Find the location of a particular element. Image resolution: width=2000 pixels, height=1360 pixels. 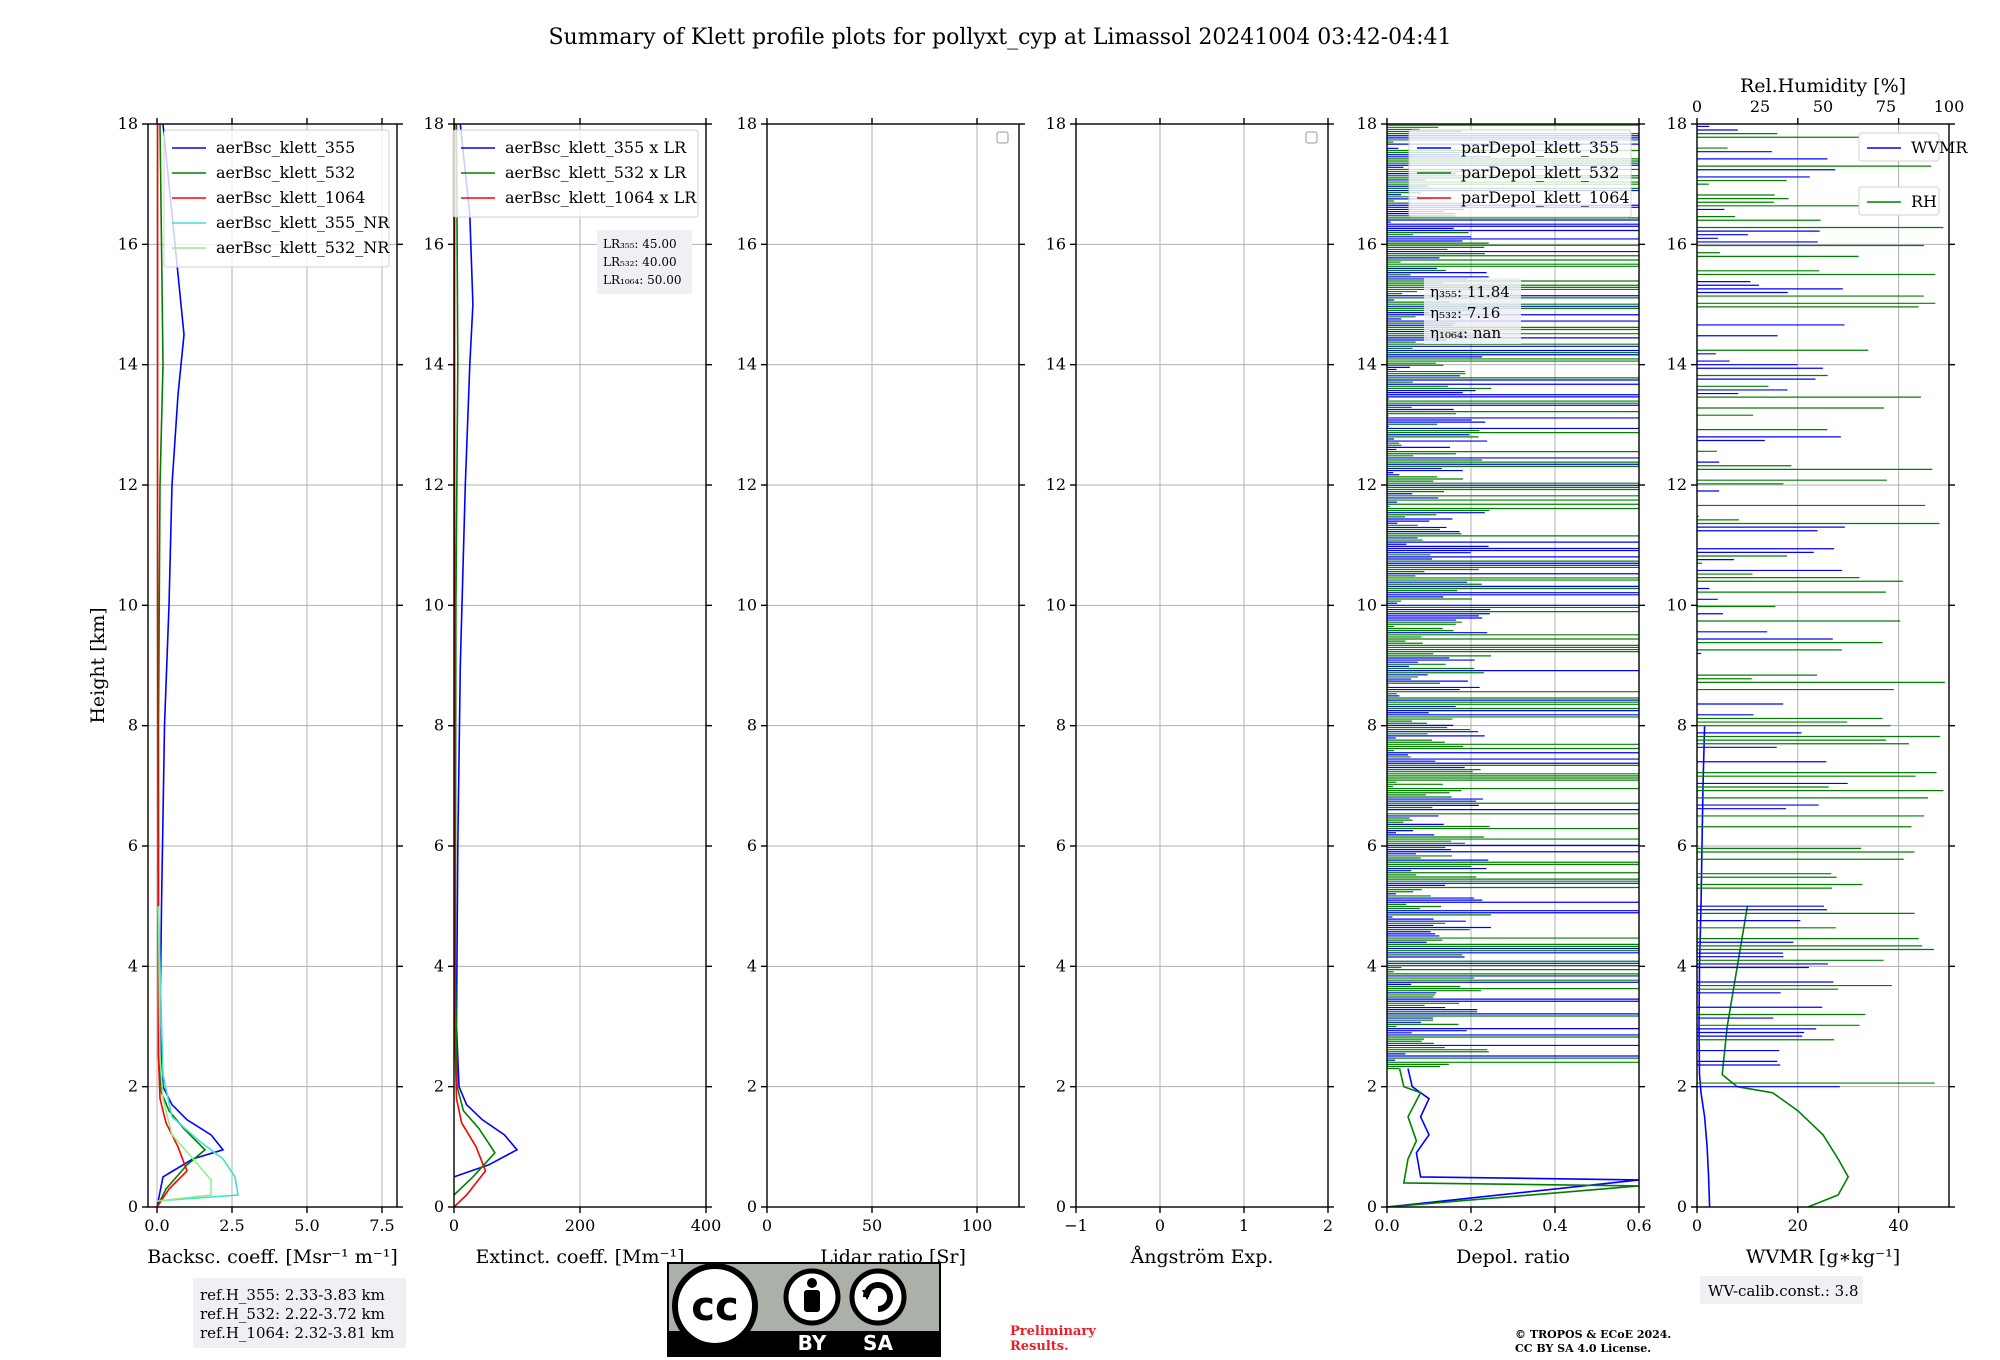

cc-license-badge: cc BY SA is located at coordinates (804, 1309).